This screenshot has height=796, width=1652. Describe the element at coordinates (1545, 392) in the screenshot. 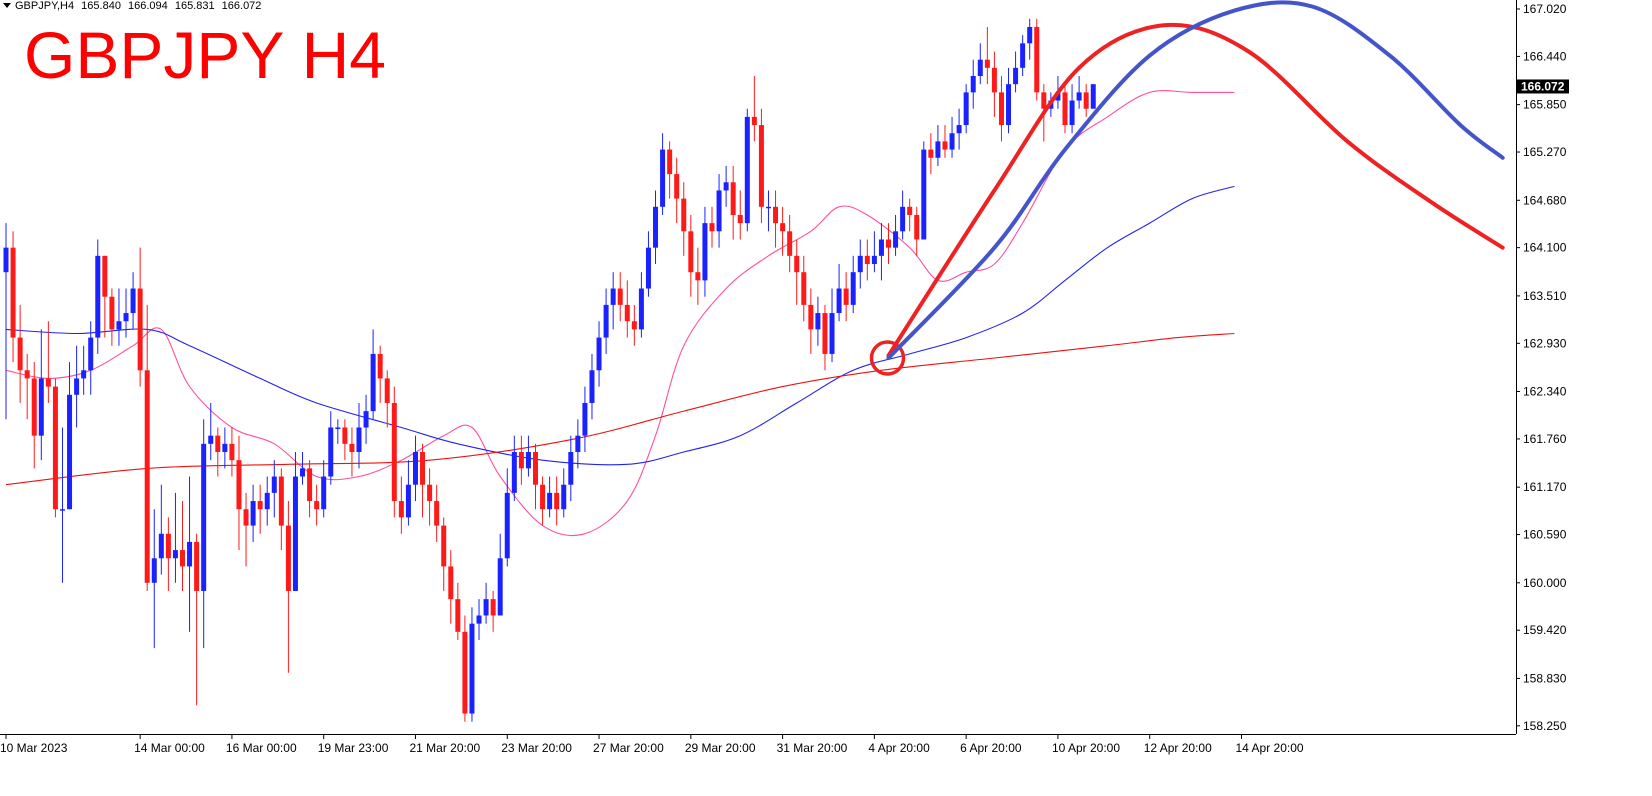

I see `price-tick-label: 162.340` at that location.